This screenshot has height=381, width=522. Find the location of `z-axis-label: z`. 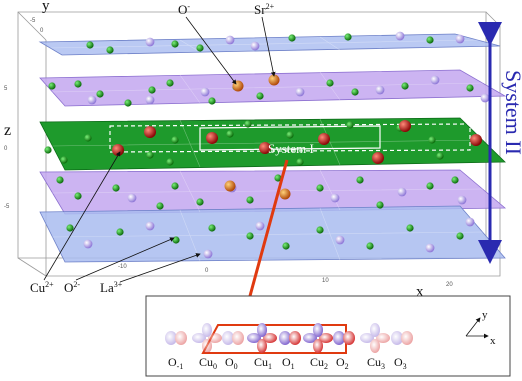

z-axis-label: z is located at coordinates (7, 130).